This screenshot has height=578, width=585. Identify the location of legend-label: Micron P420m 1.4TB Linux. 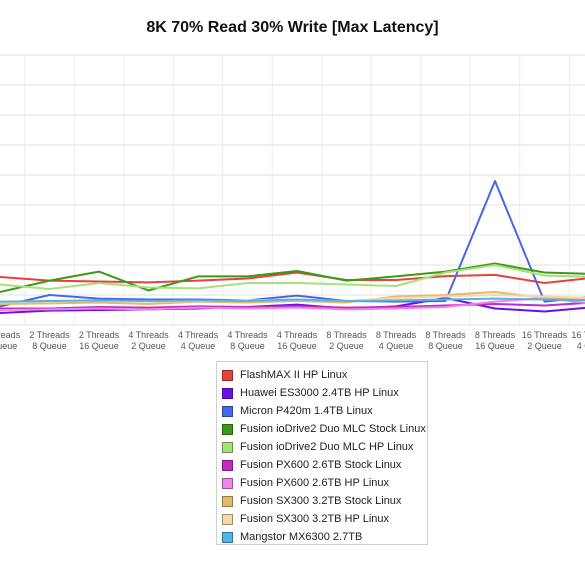
(306, 411).